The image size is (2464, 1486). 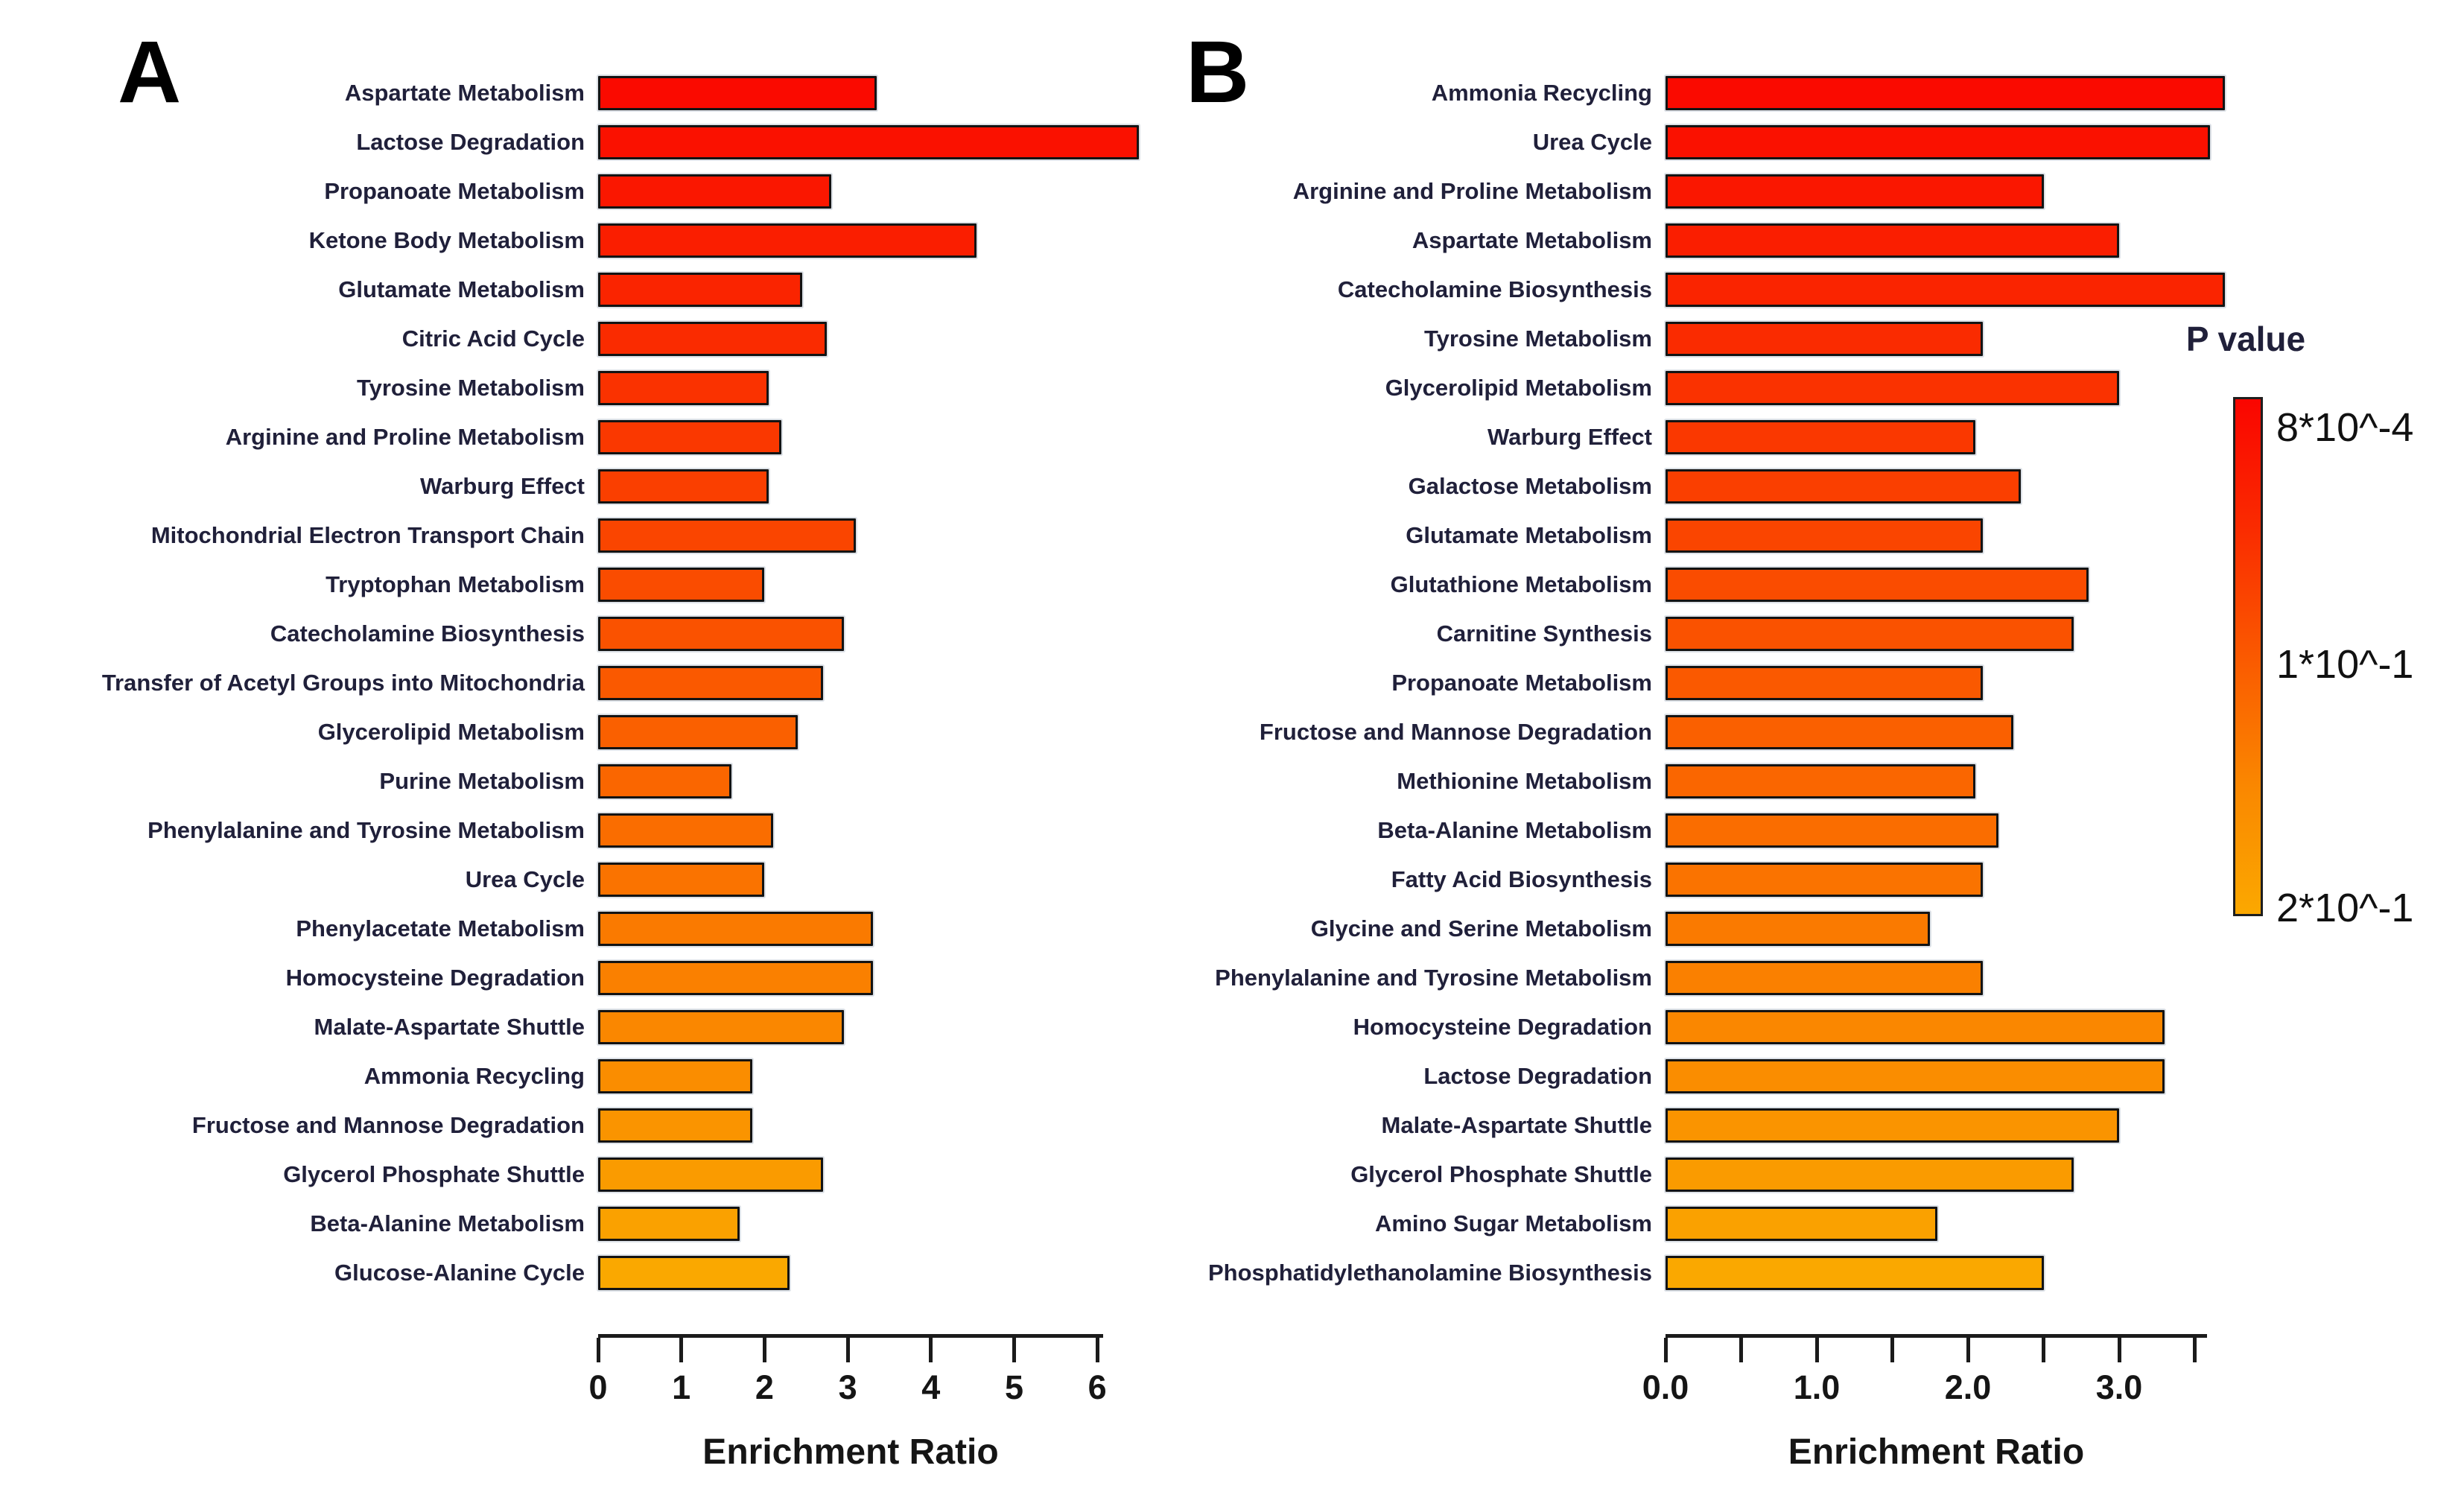 What do you see at coordinates (1513, 1223) in the screenshot?
I see `bar-label: Amino Sugar Metabolism` at bounding box center [1513, 1223].